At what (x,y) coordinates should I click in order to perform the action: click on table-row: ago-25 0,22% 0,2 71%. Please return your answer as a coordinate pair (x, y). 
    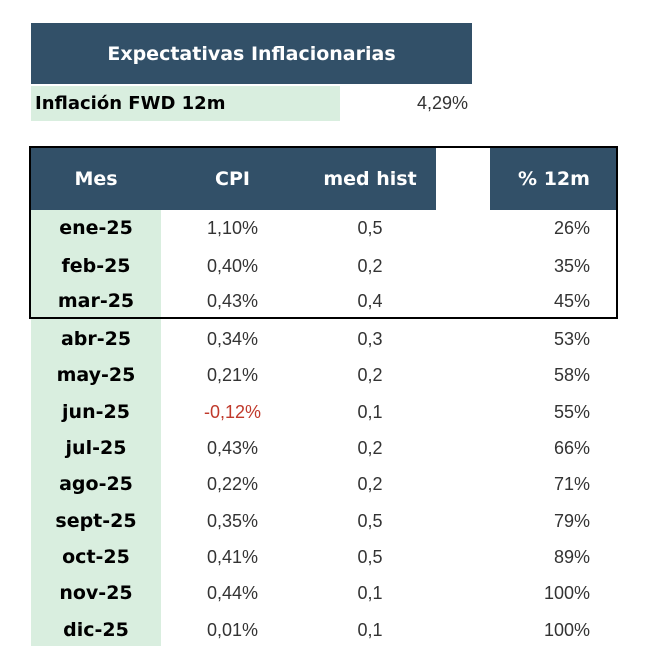
    Looking at the image, I should click on (324, 484).